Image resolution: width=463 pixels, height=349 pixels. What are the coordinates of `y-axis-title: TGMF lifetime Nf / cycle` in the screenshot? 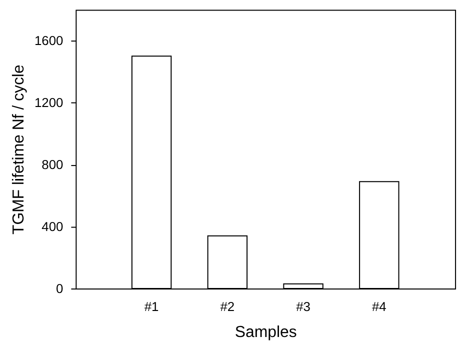 It's located at (19, 149).